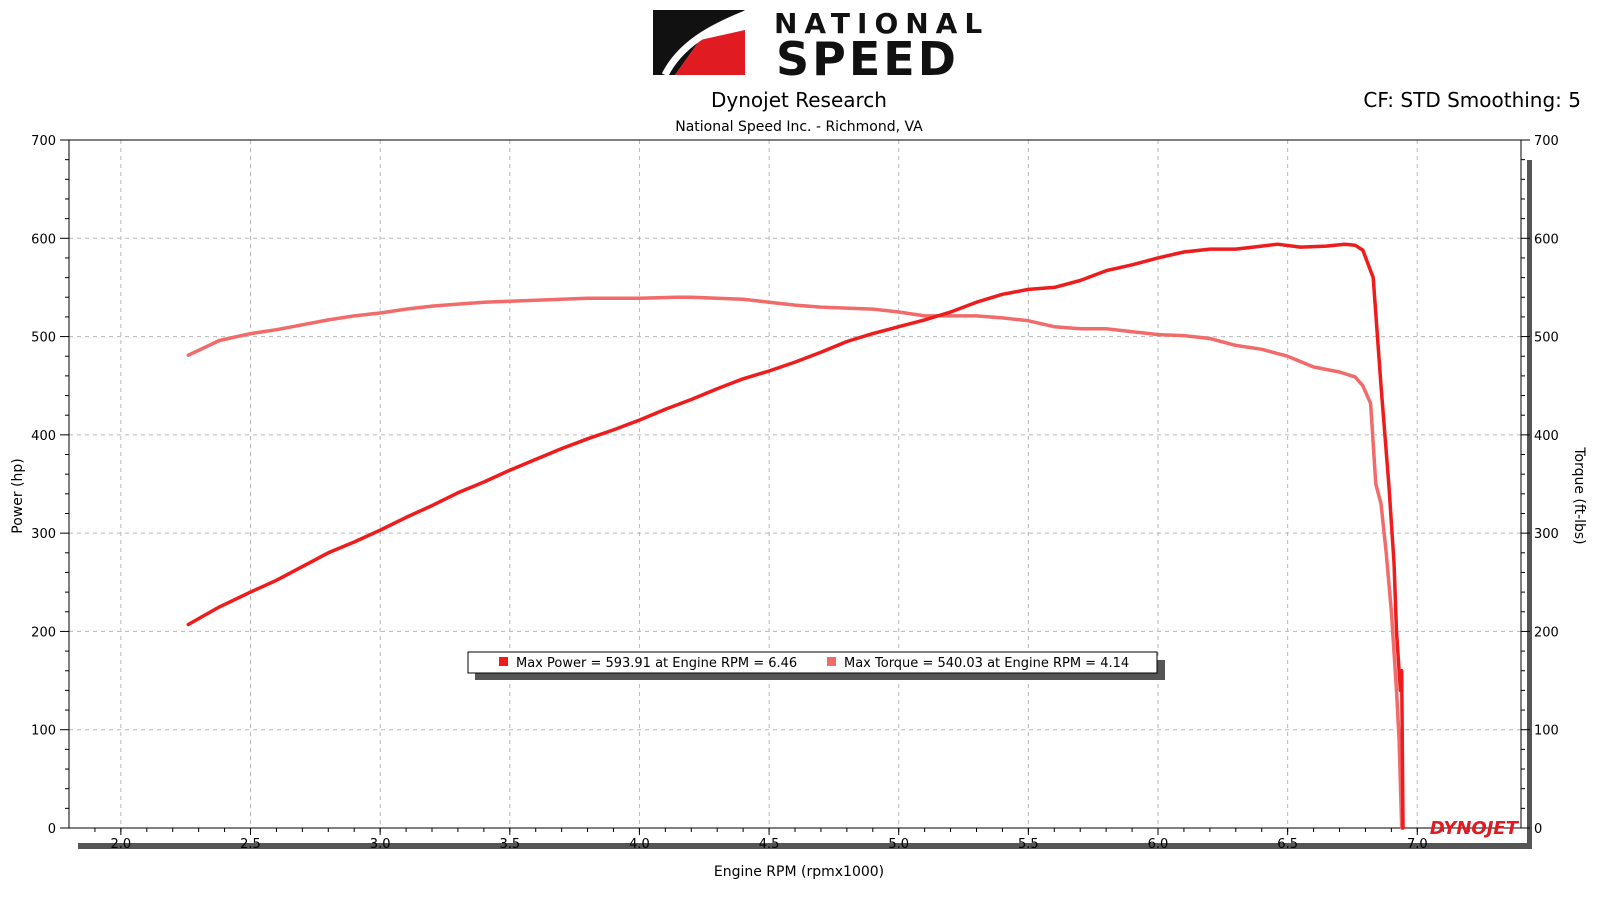  Describe the element at coordinates (43, 338) in the screenshot. I see `y-tick-label-left: 500` at that location.